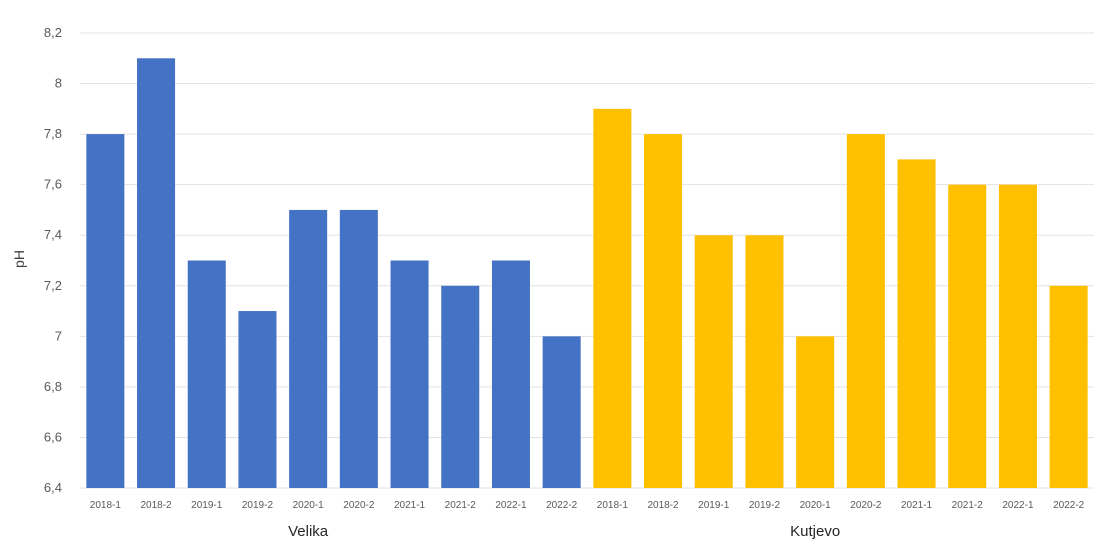  What do you see at coordinates (308, 531) in the screenshot?
I see `group-label: Velika` at bounding box center [308, 531].